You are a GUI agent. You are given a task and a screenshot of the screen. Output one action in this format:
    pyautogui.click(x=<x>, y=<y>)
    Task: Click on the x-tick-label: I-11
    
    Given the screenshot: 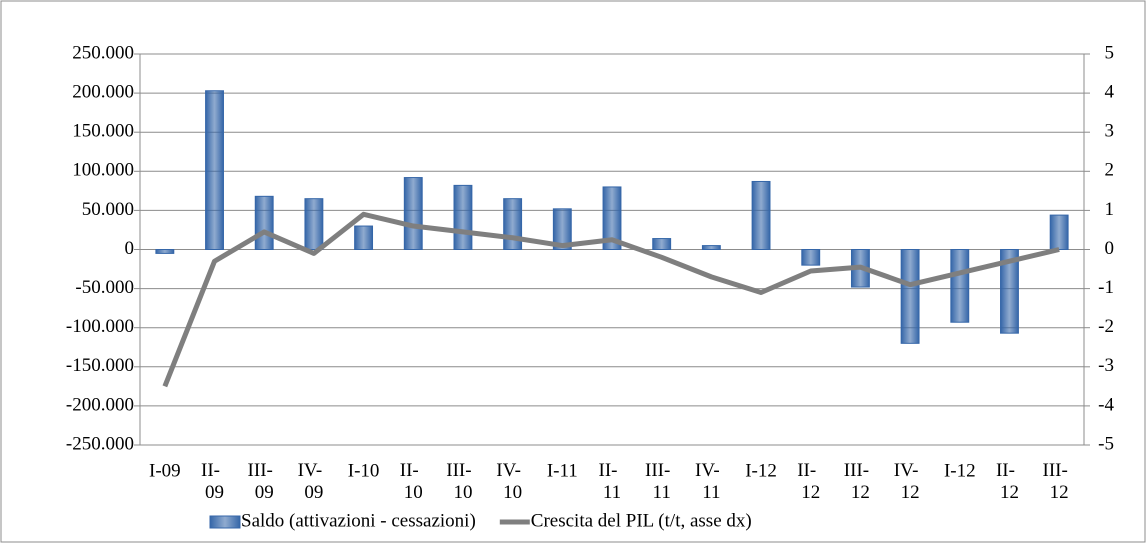 What is the action you would take?
    pyautogui.click(x=562, y=470)
    